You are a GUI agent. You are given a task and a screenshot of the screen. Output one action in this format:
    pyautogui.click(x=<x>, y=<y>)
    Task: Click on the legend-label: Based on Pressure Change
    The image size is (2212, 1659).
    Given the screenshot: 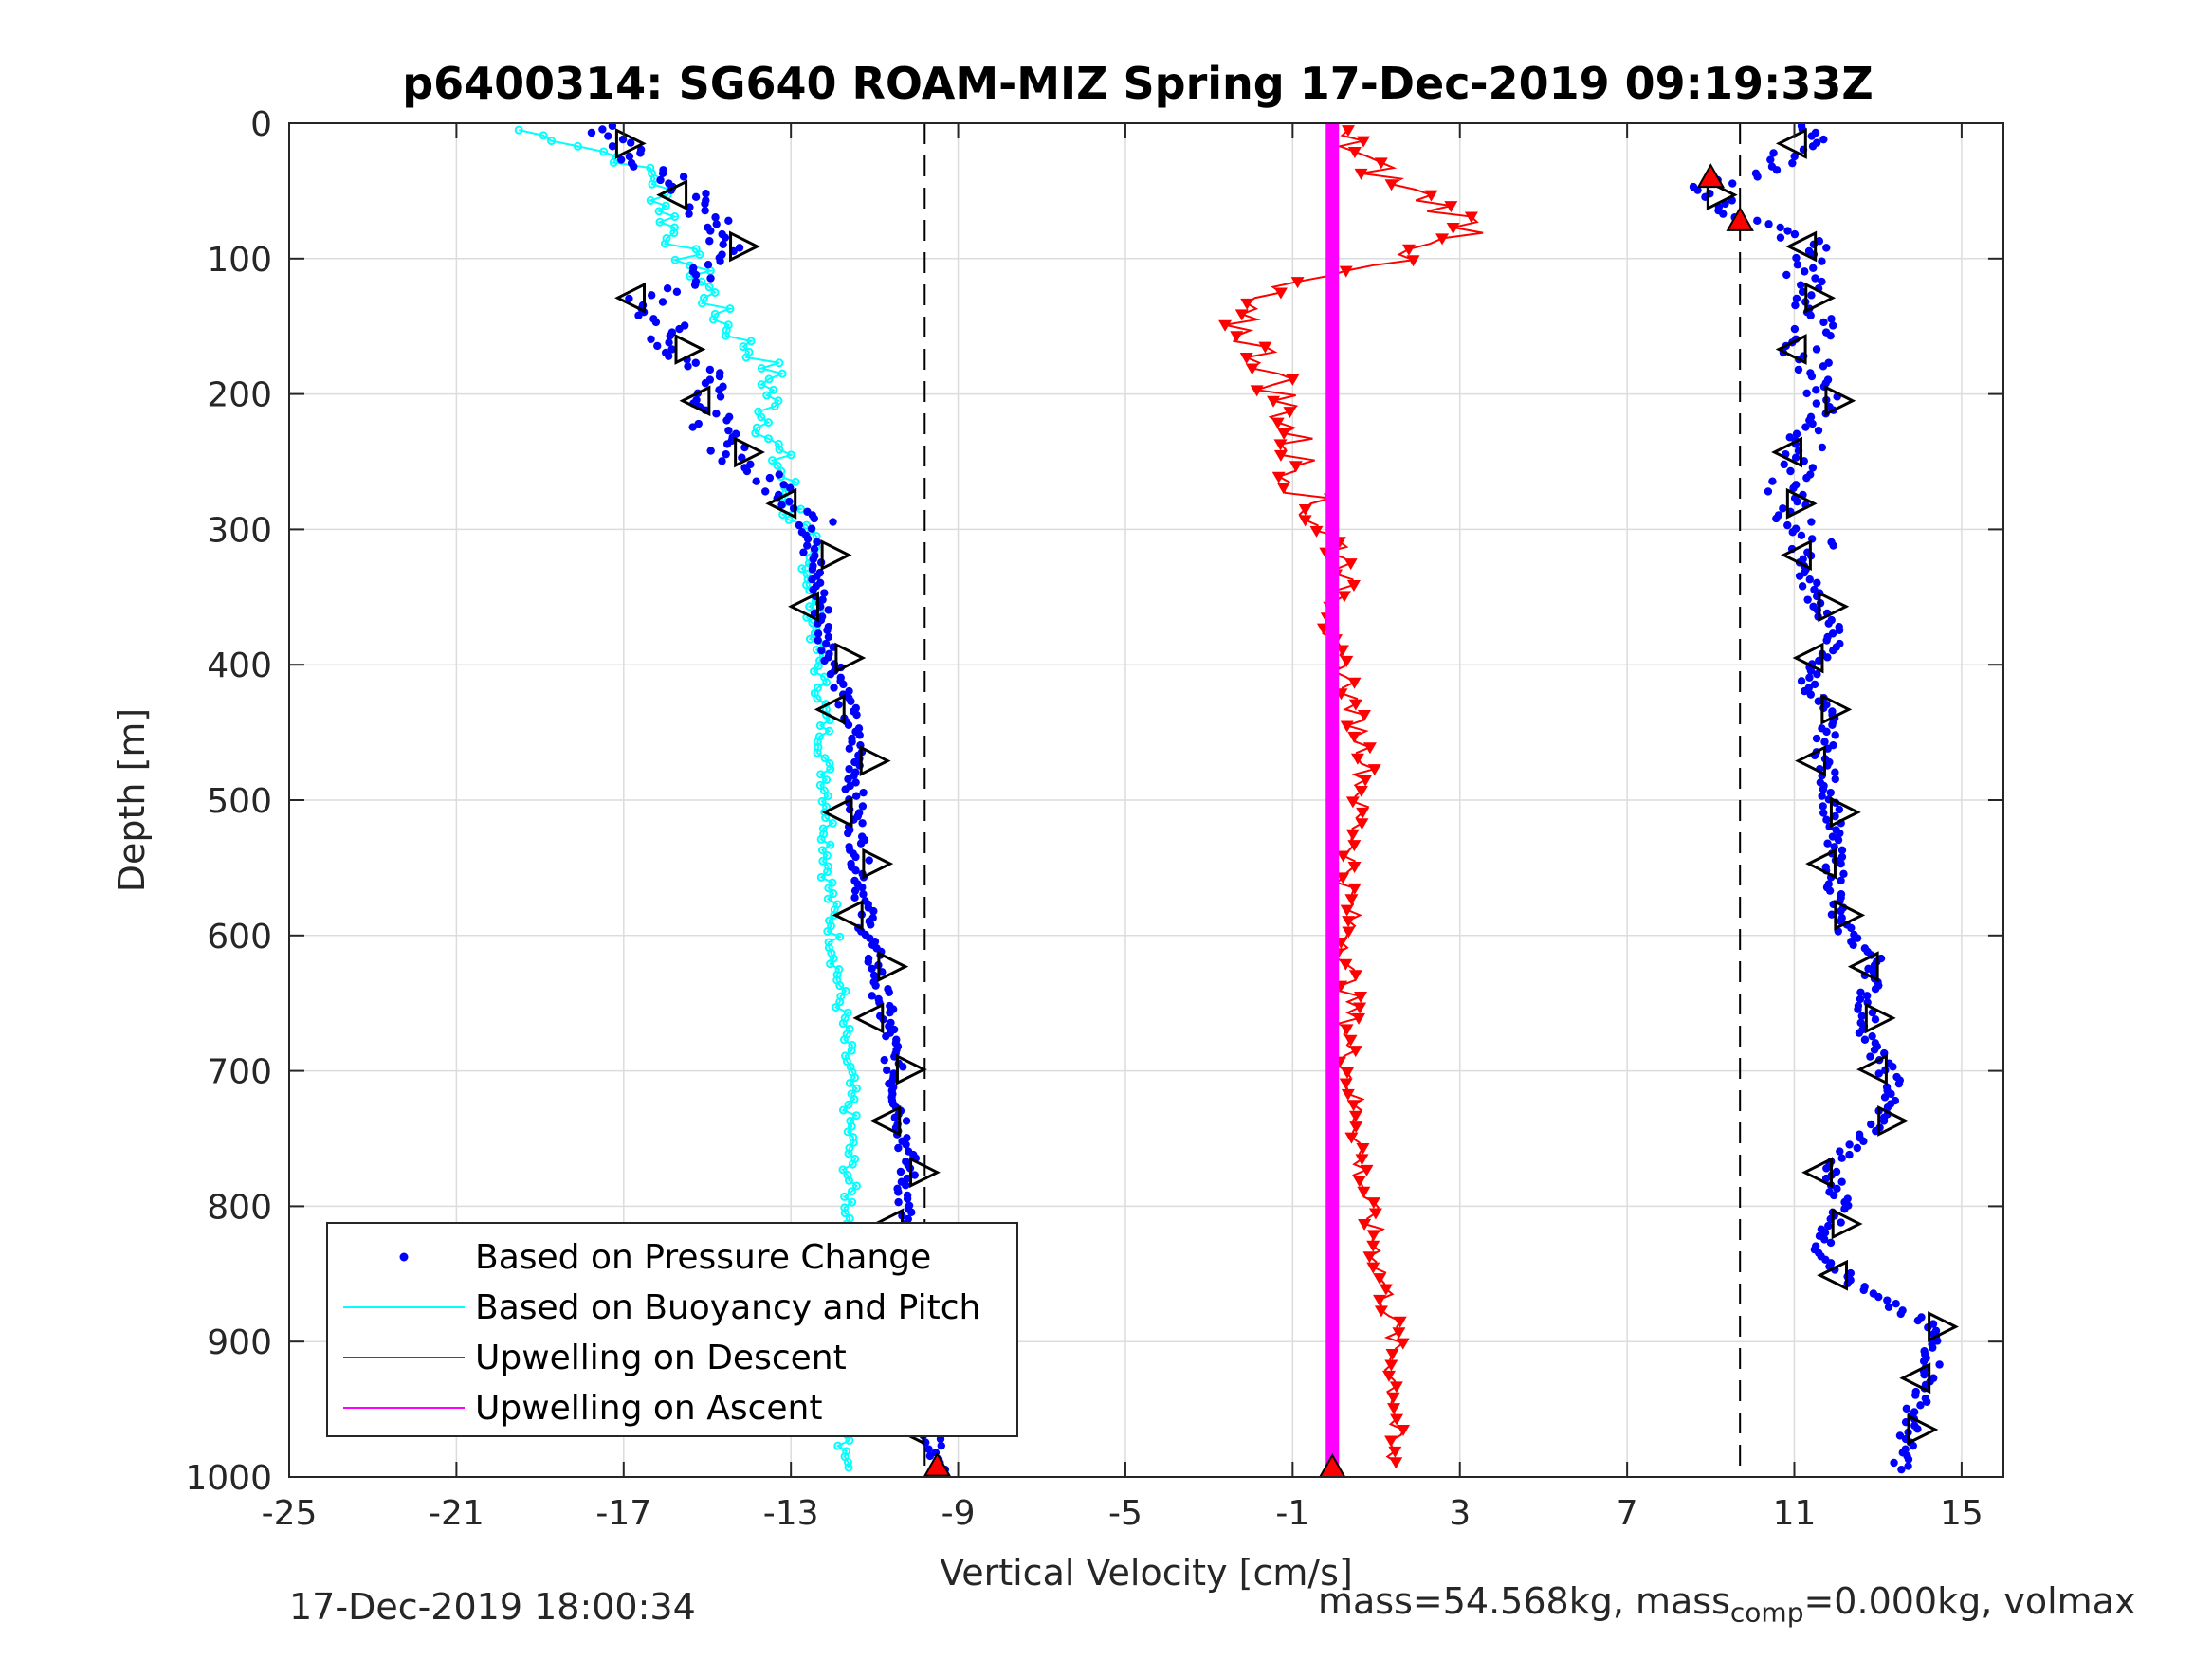 What is the action you would take?
    pyautogui.click(x=703, y=1257)
    